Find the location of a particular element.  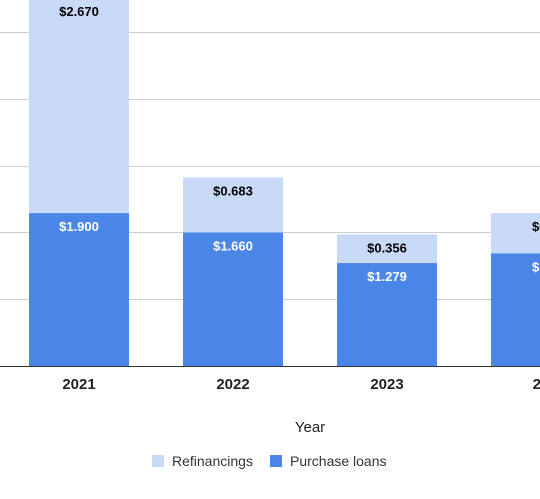

data-label-purchase-loans-2023: $1.279 is located at coordinates (387, 276).